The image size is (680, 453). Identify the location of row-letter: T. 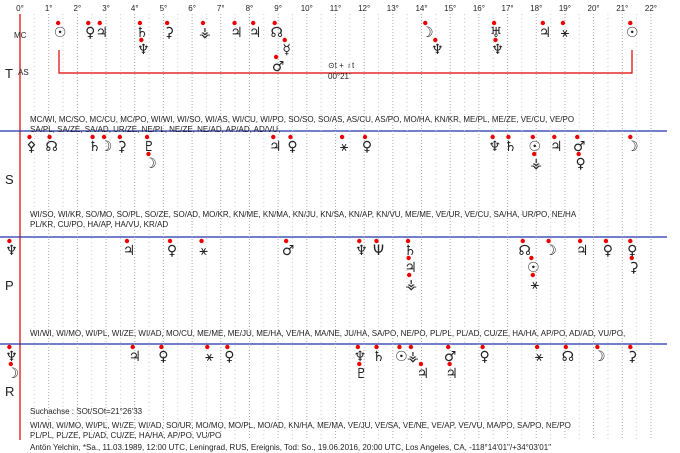
(9, 73).